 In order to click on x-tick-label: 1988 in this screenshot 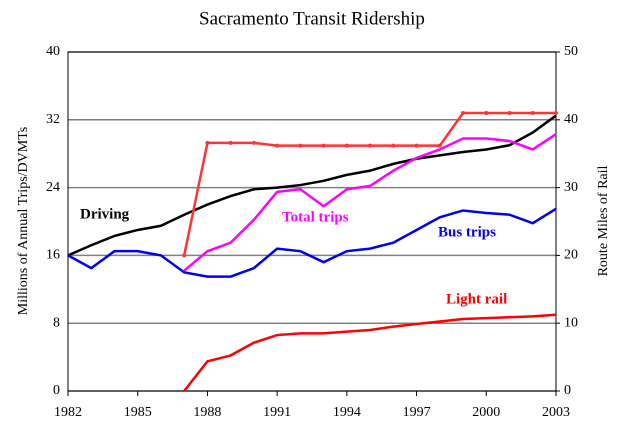, I will do `click(207, 412)`.